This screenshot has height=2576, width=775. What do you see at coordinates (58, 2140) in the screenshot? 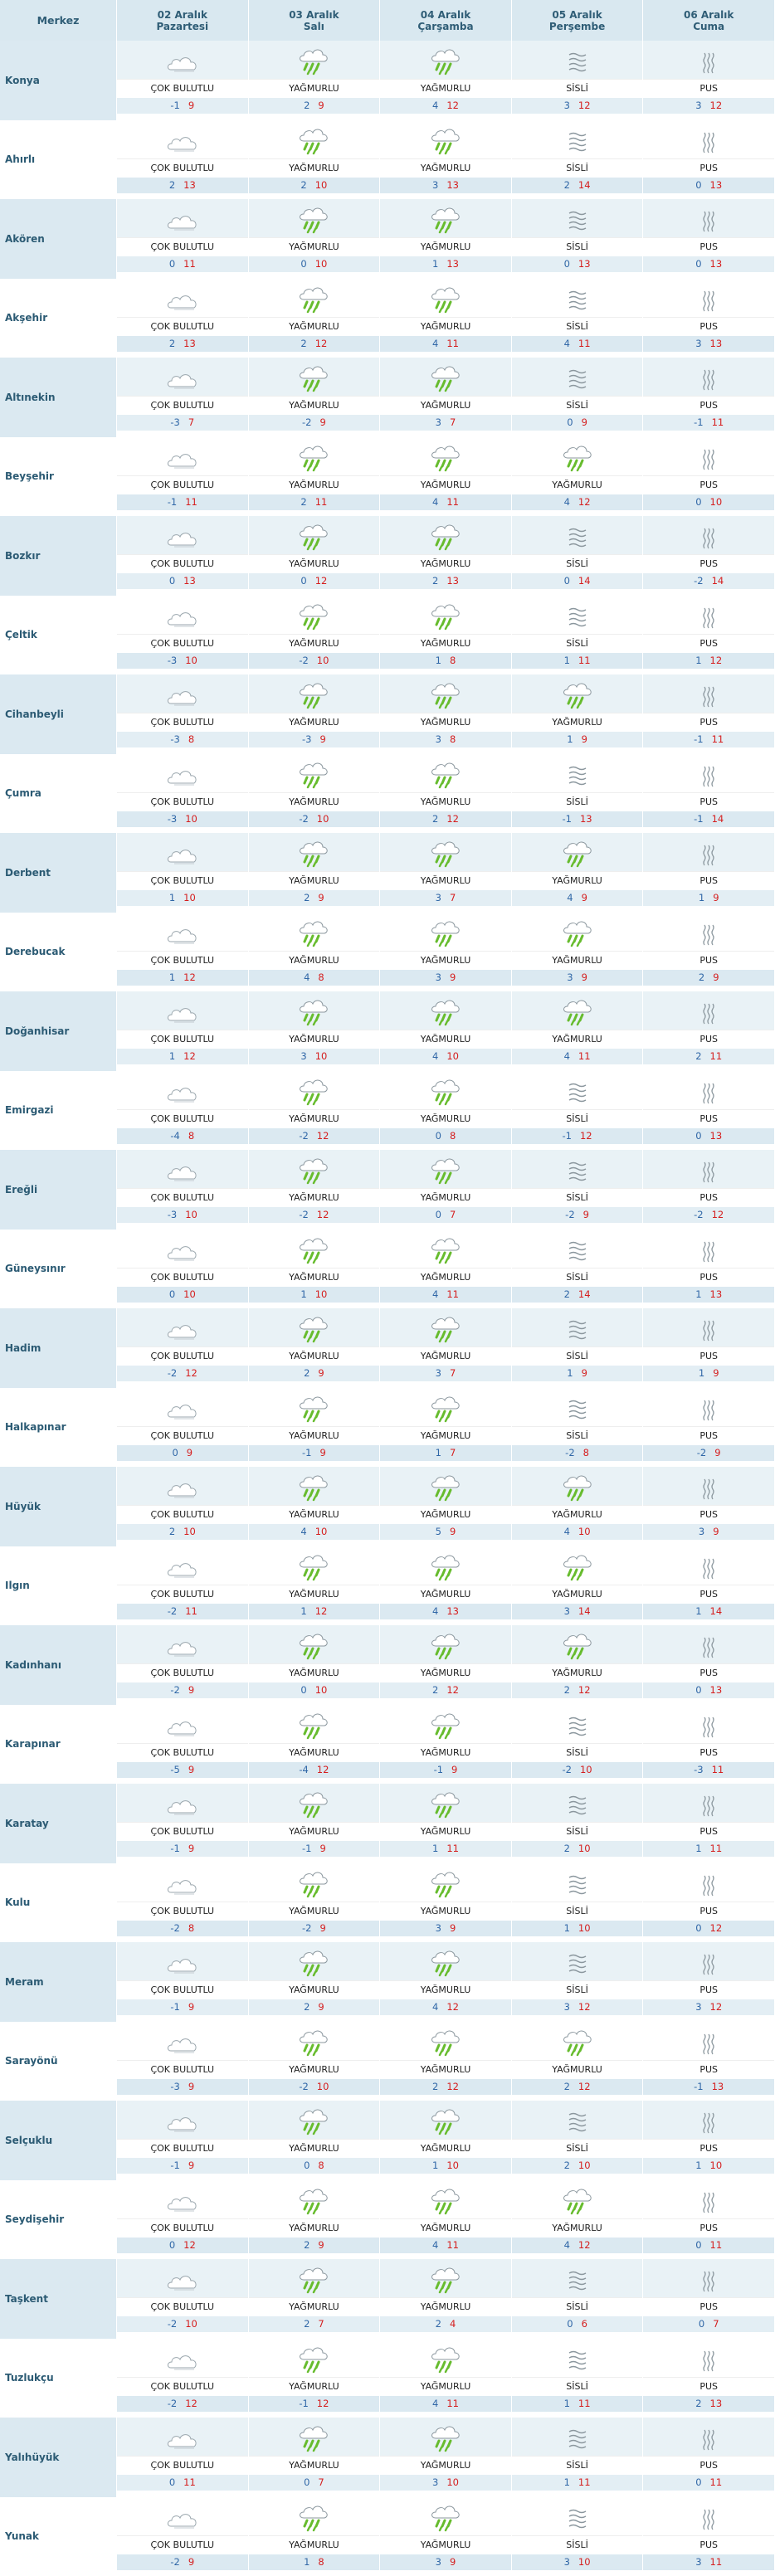
I see `center-name: Selçuklu` at bounding box center [58, 2140].